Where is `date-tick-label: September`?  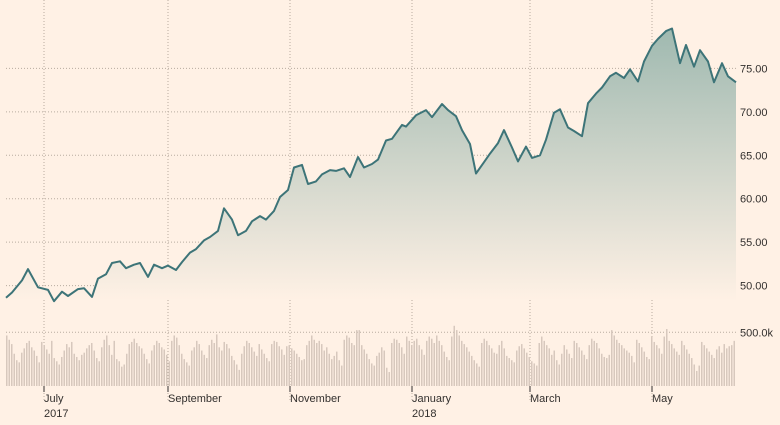
date-tick-label: September is located at coordinates (195, 399).